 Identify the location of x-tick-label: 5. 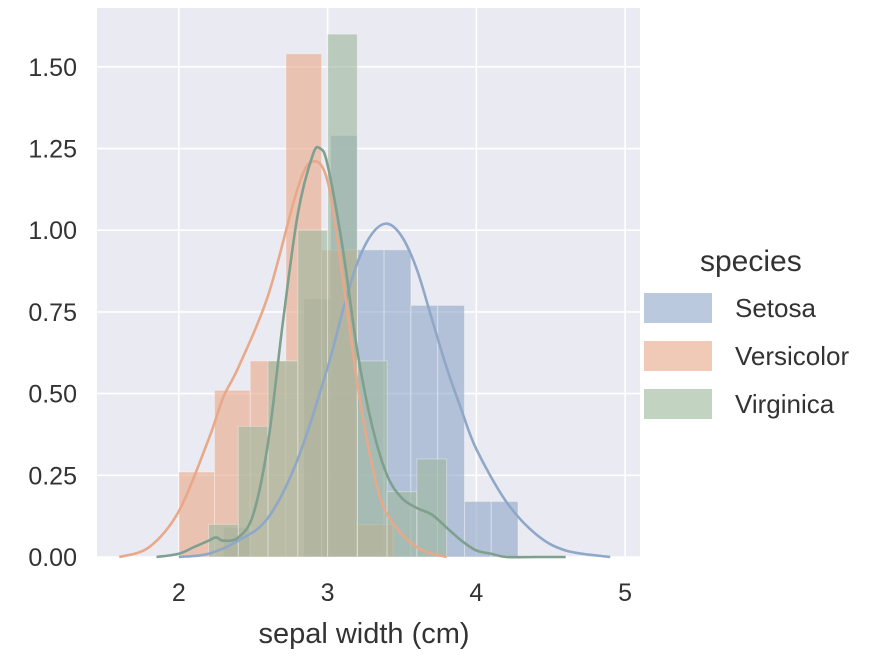
(625, 593).